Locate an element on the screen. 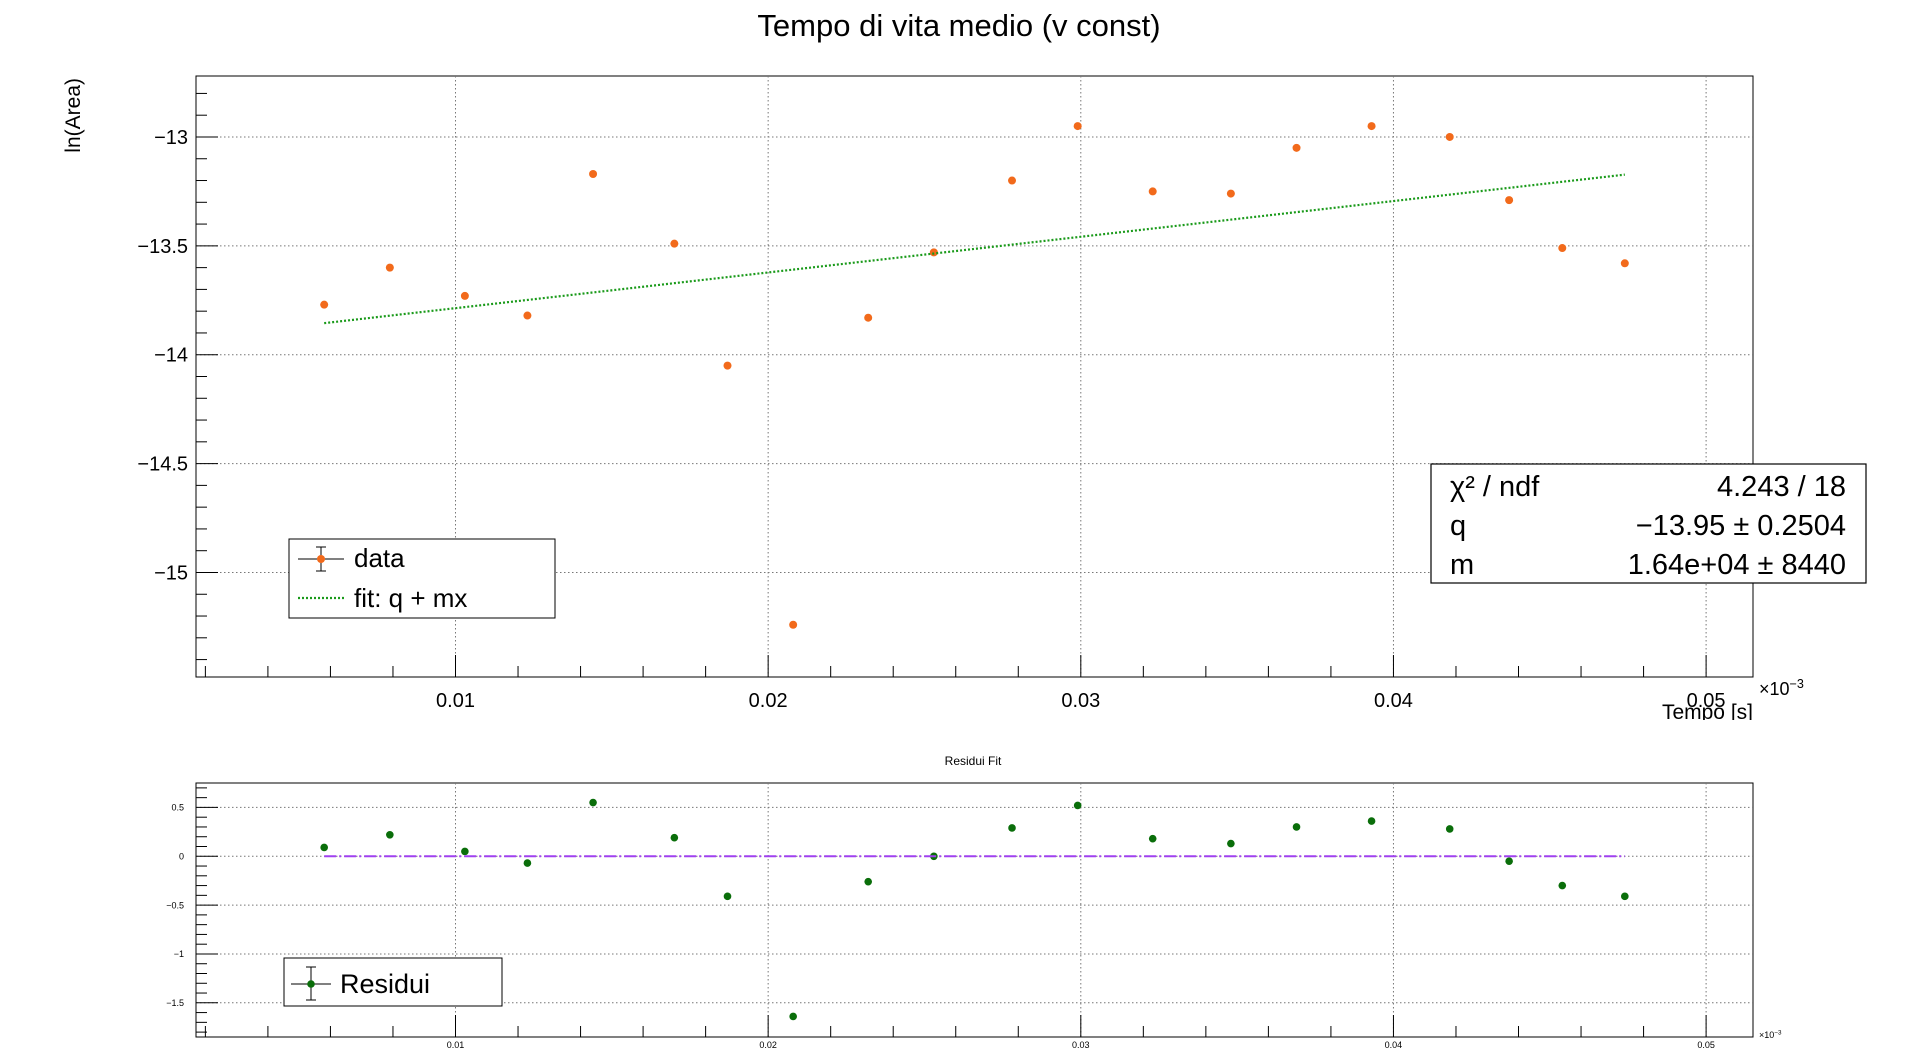 Image resolution: width=1918 pixels, height=1056 pixels. stats-label: m is located at coordinates (1462, 565).